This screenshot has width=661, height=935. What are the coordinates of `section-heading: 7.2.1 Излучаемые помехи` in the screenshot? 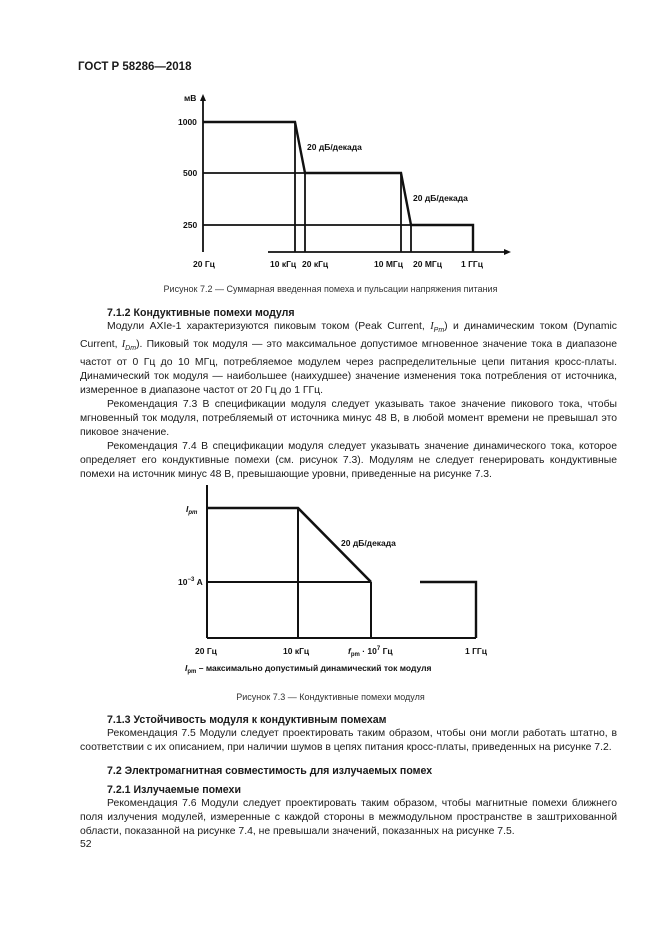 It's located at (174, 790).